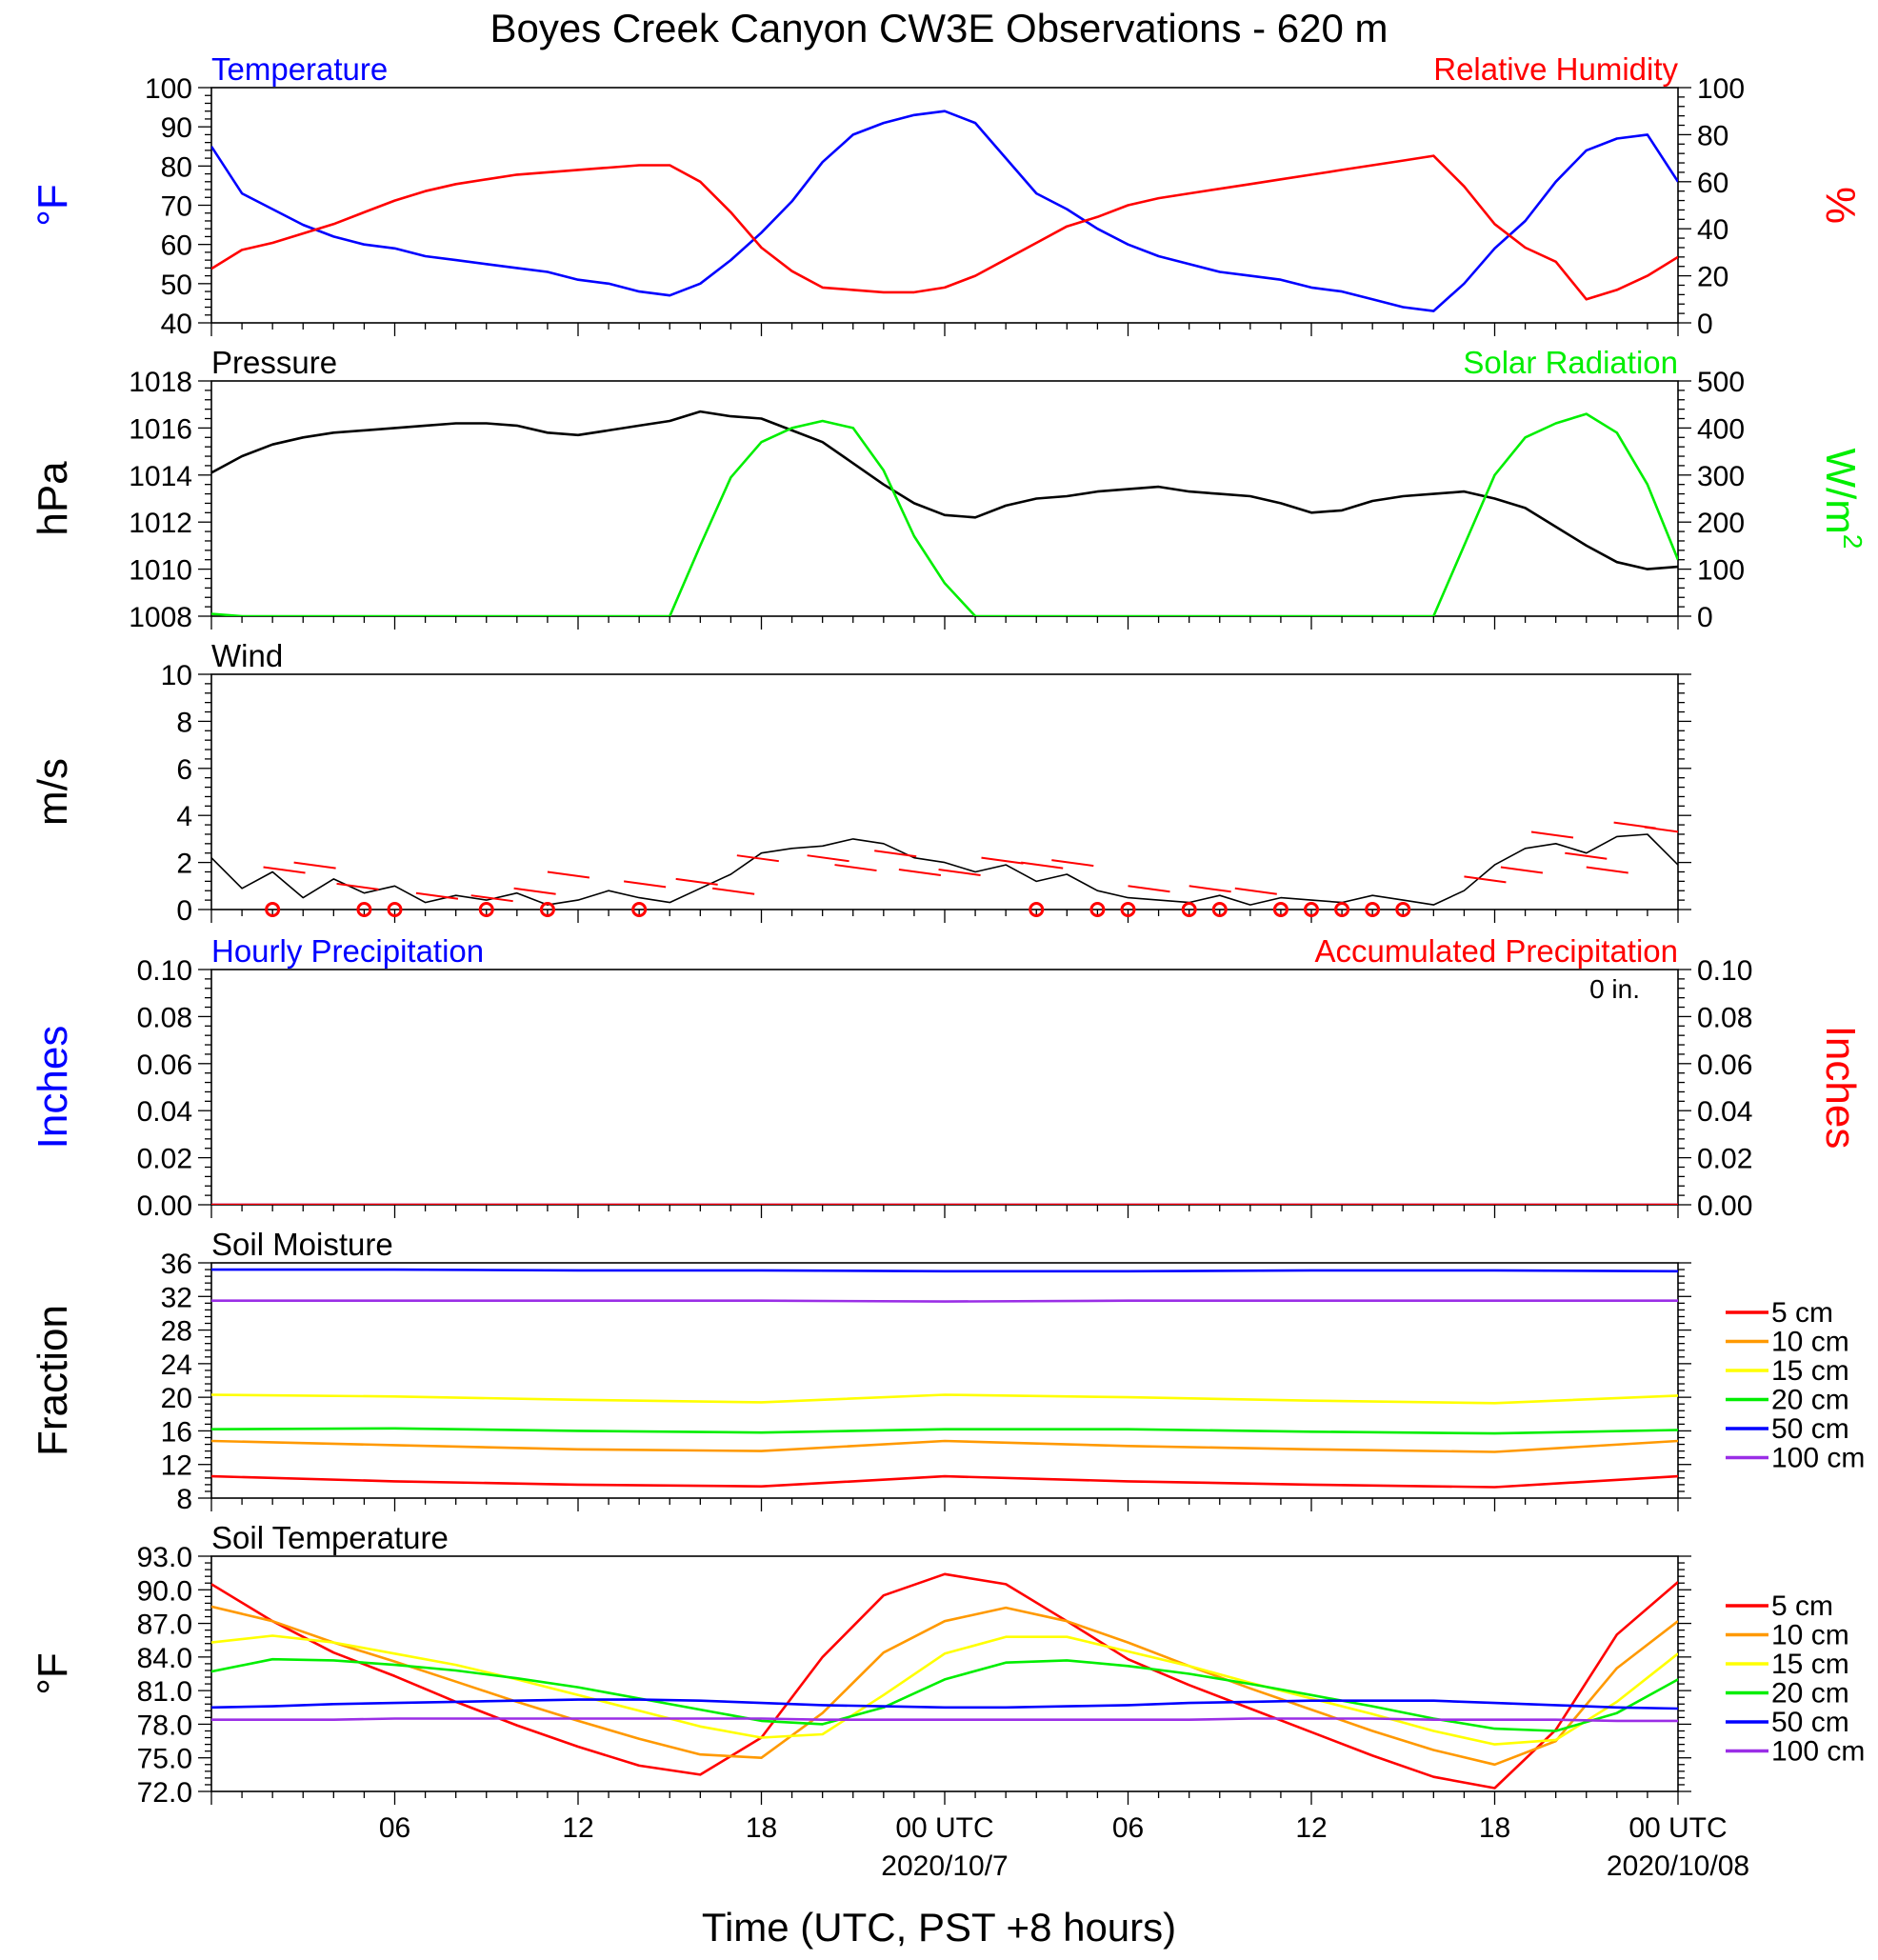 The height and width of the screenshot is (1960, 1878). What do you see at coordinates (944, 1431) in the screenshot?
I see `series-line-20-cm` at bounding box center [944, 1431].